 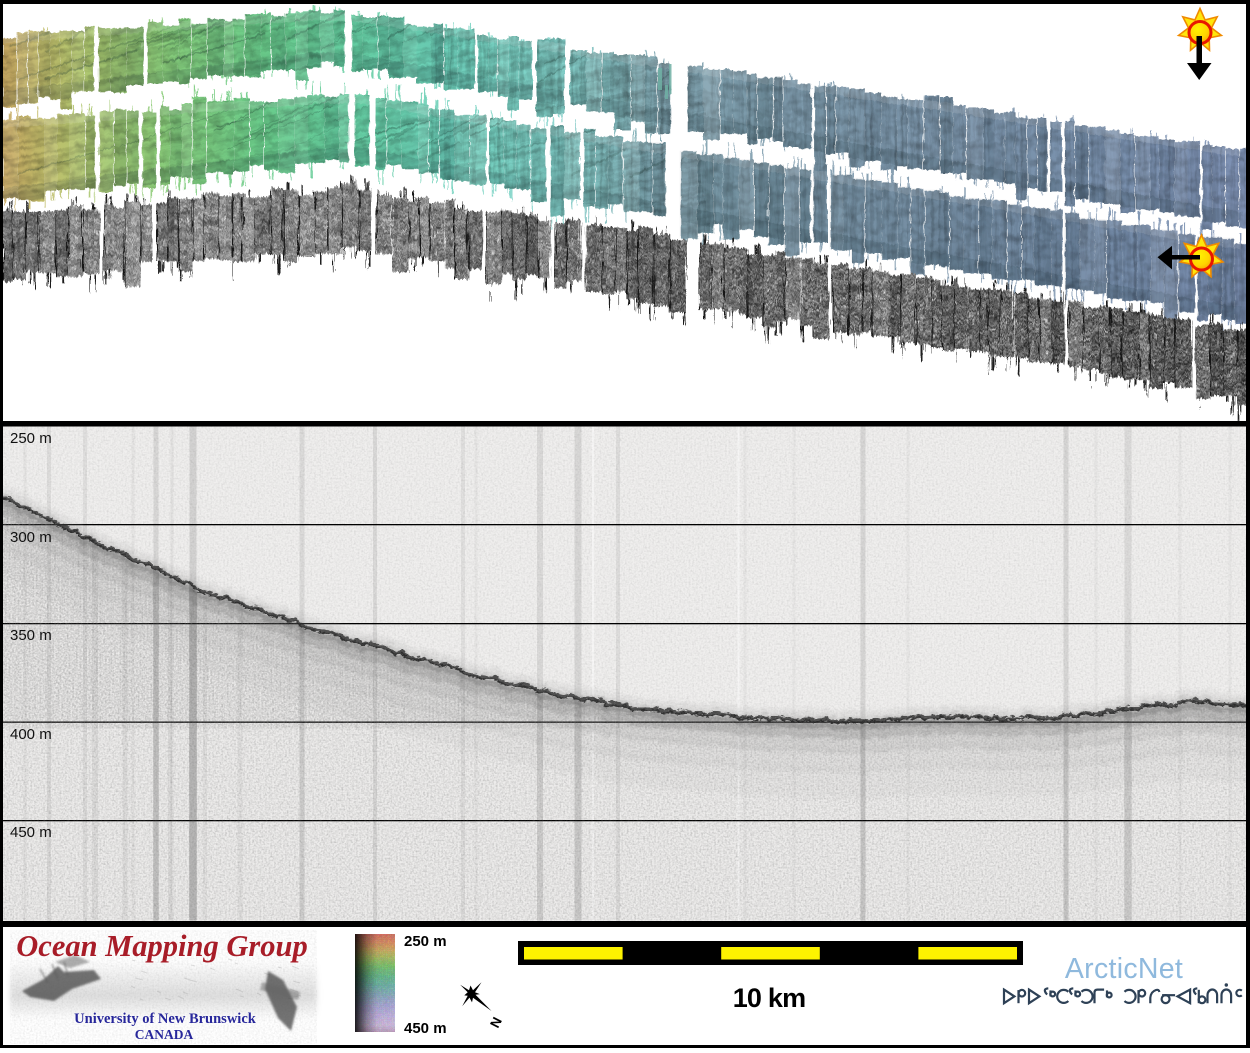 What do you see at coordinates (1124, 969) in the screenshot?
I see `svg-text: ArcticNet` at bounding box center [1124, 969].